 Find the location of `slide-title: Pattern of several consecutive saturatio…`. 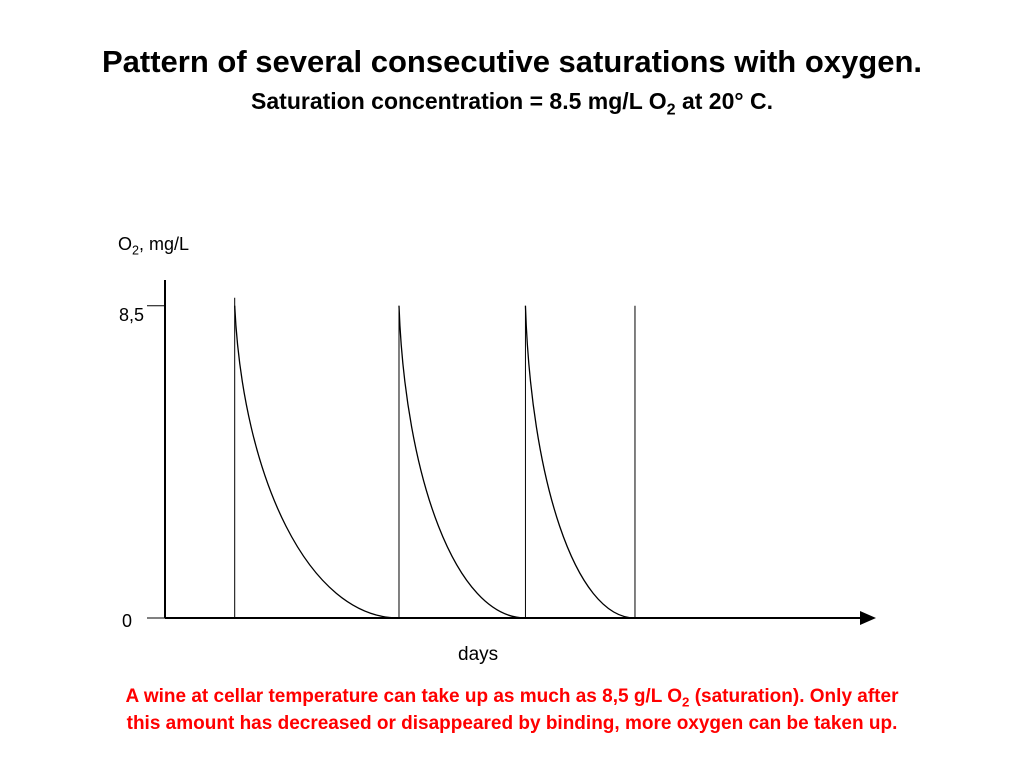

slide-title: Pattern of several consecutive saturatio… is located at coordinates (512, 61).